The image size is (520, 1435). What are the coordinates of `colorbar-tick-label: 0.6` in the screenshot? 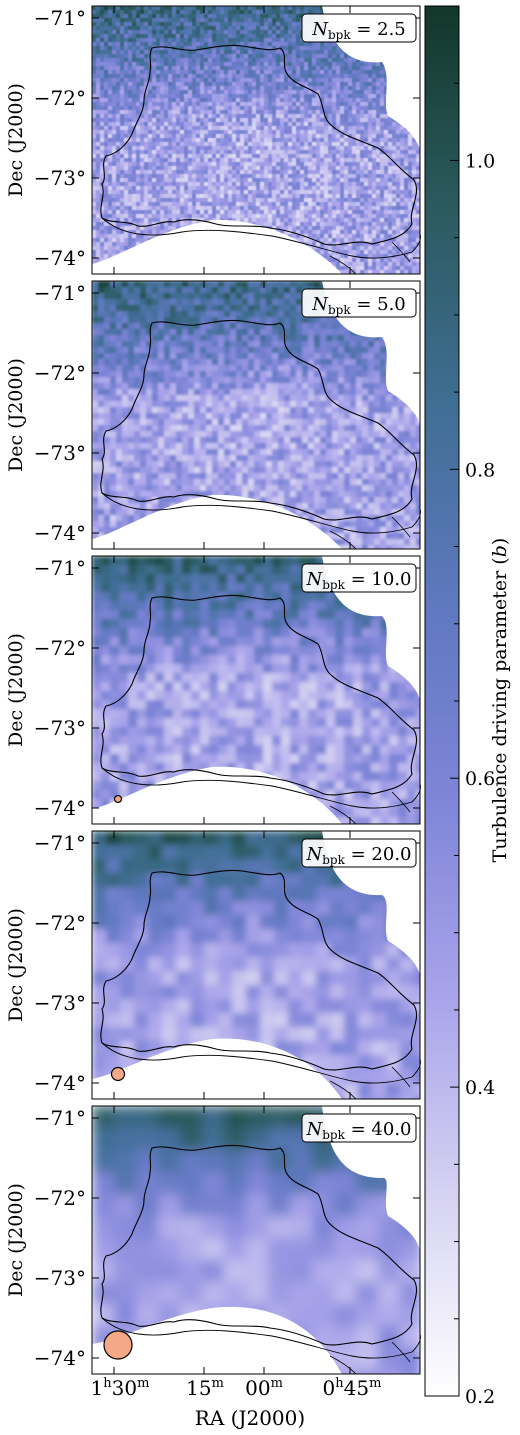 It's located at (480, 779).